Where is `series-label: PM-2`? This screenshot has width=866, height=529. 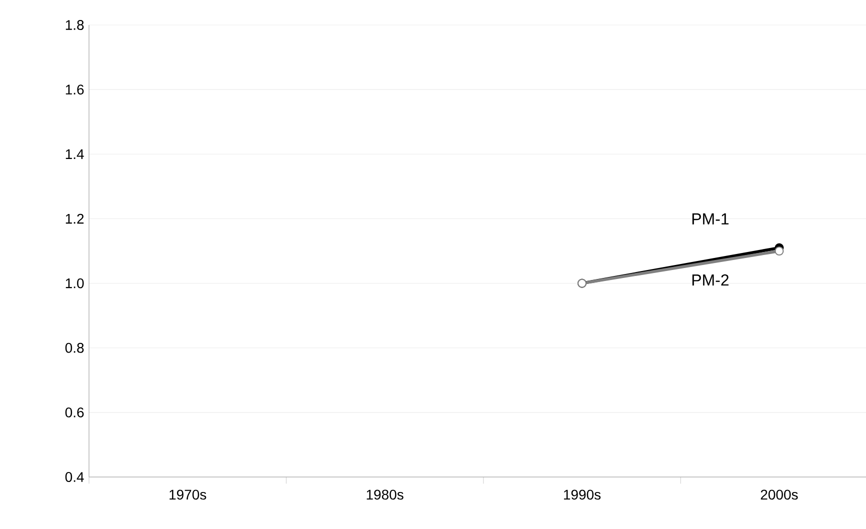 series-label: PM-2 is located at coordinates (710, 280).